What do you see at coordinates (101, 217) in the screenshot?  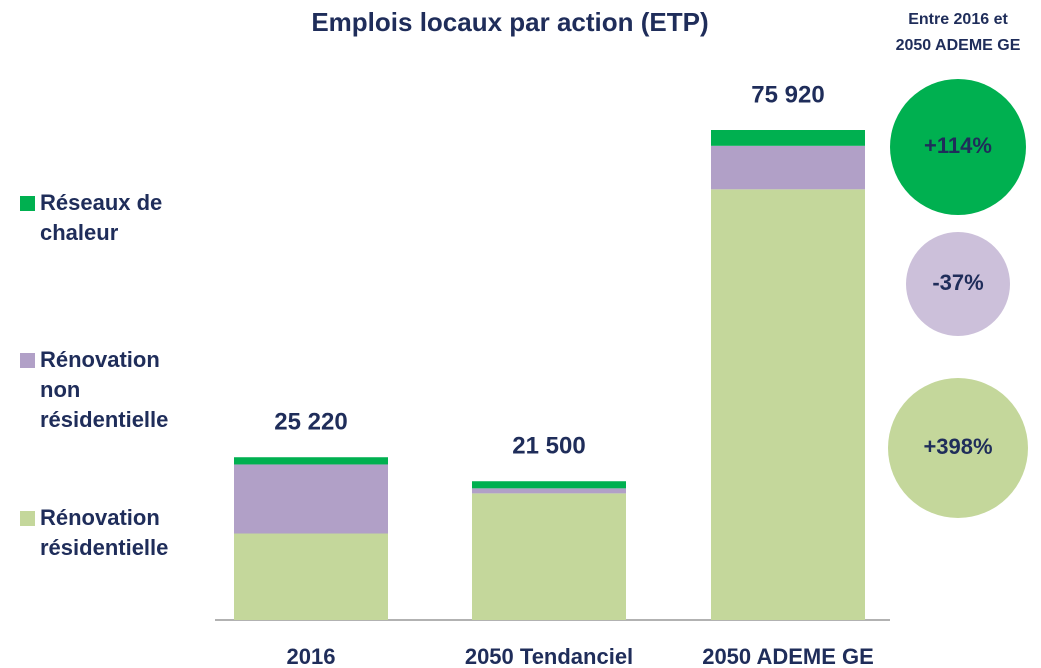 I see `legend-label: Réseaux de chaleur` at bounding box center [101, 217].